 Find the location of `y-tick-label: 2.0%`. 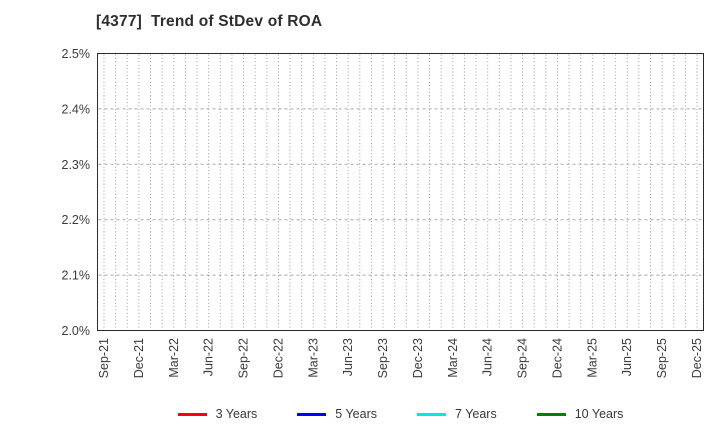

y-tick-label: 2.0% is located at coordinates (76, 331).